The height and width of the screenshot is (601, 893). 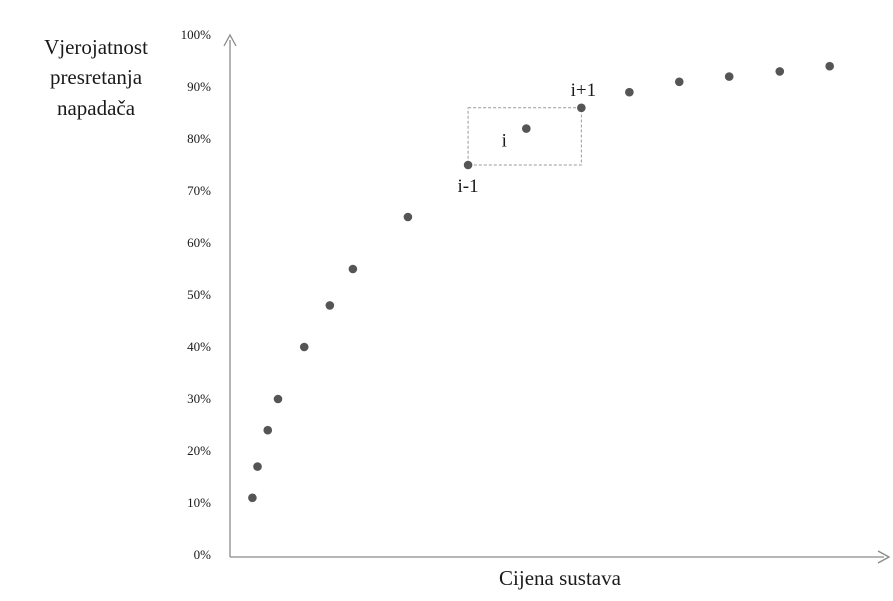 I want to click on x-axis-title: Cijena sustava, so click(x=560, y=578).